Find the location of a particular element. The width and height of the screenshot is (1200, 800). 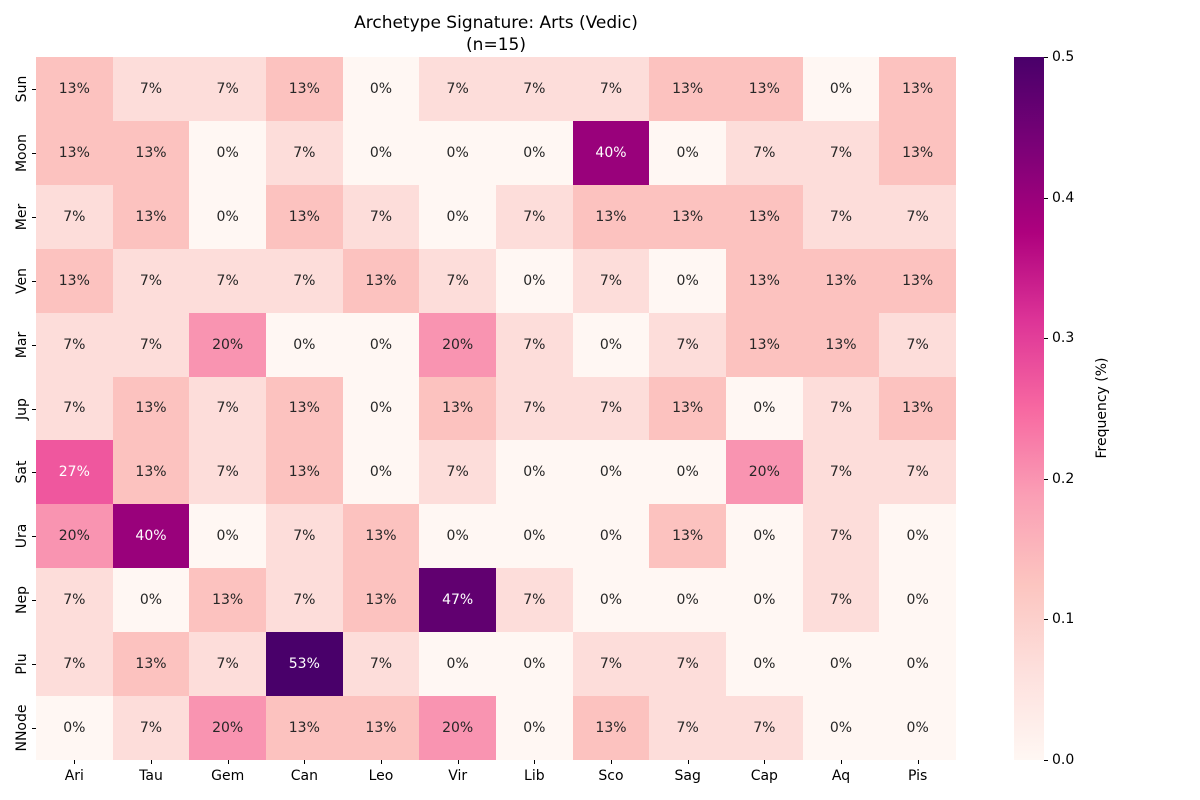

y-tick-label-Ura: Ura is located at coordinates (22, 536).